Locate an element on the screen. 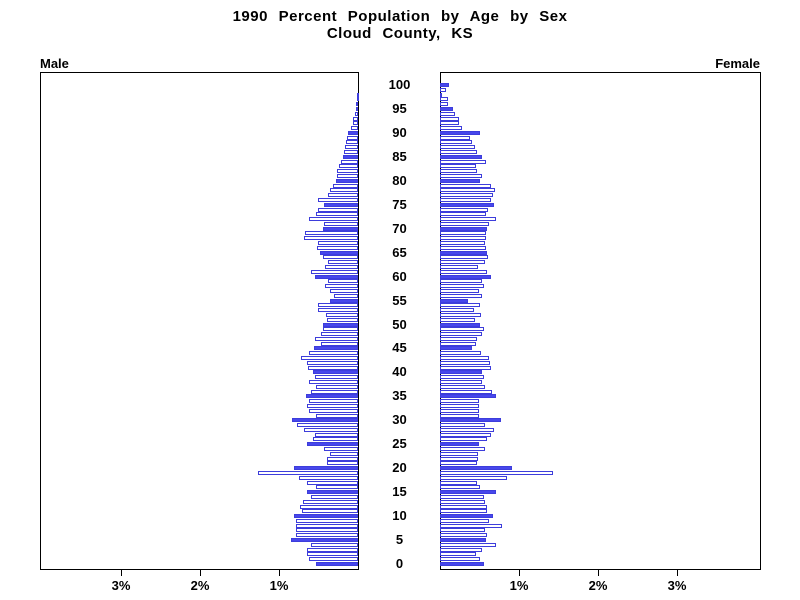  age-tick-label-30: 30 is located at coordinates (399, 419).